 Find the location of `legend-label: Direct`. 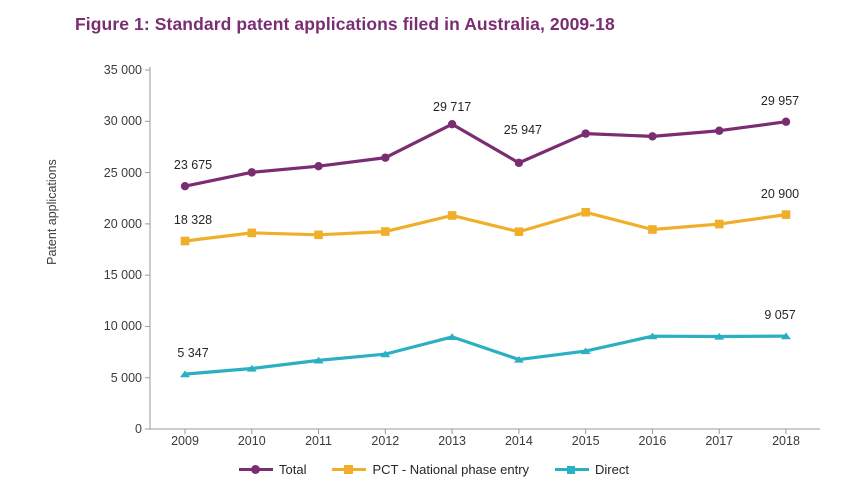

legend-label: Direct is located at coordinates (612, 469).